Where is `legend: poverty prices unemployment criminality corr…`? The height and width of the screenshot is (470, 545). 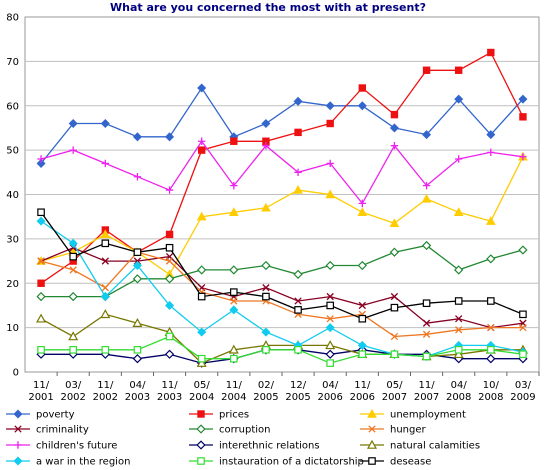 legend: poverty prices unemployment criminality corr… is located at coordinates (243, 438).